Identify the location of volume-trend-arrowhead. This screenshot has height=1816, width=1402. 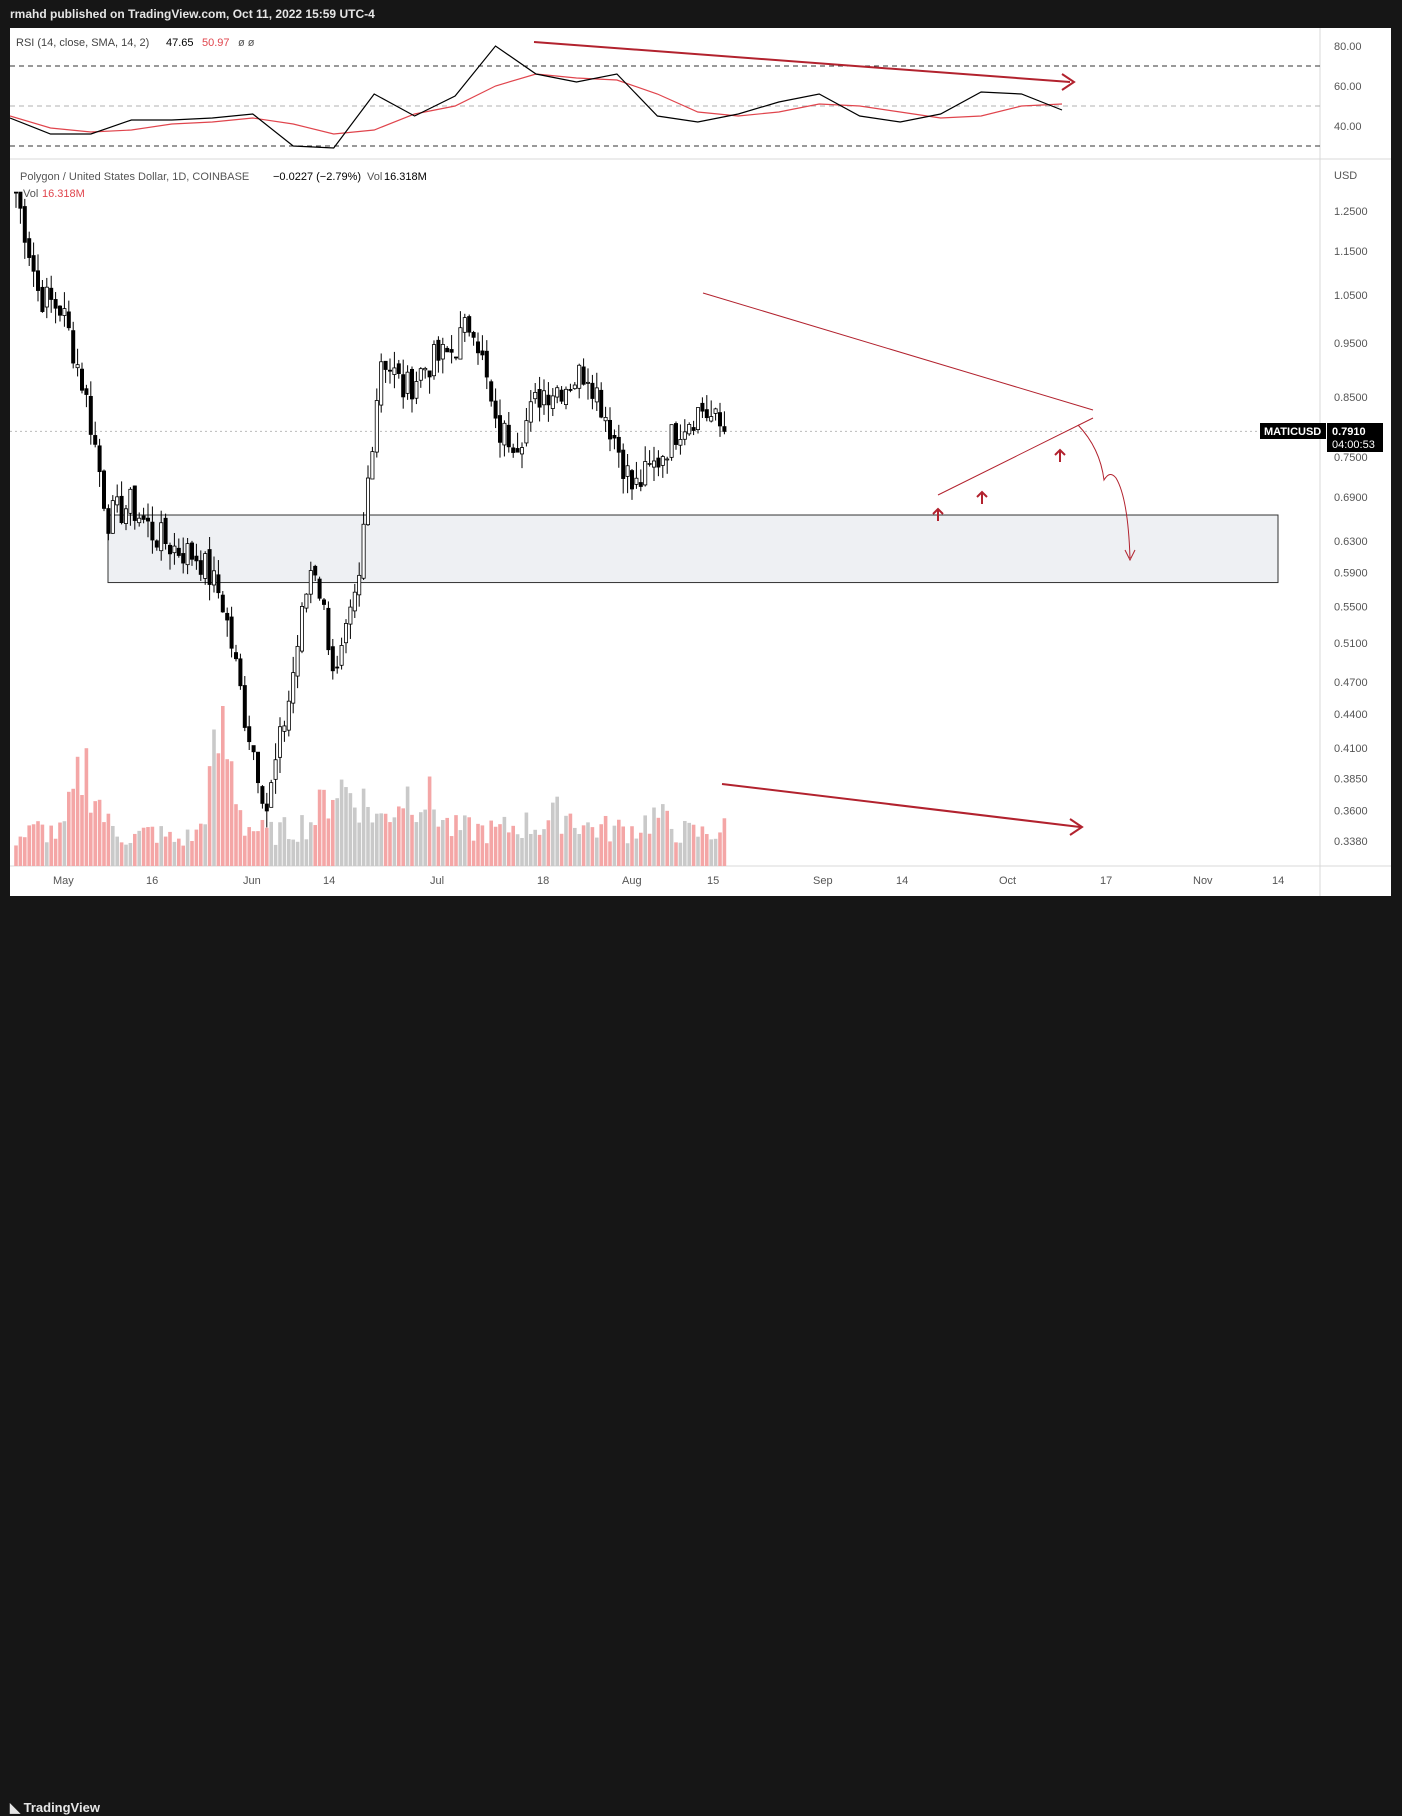
(1076, 827).